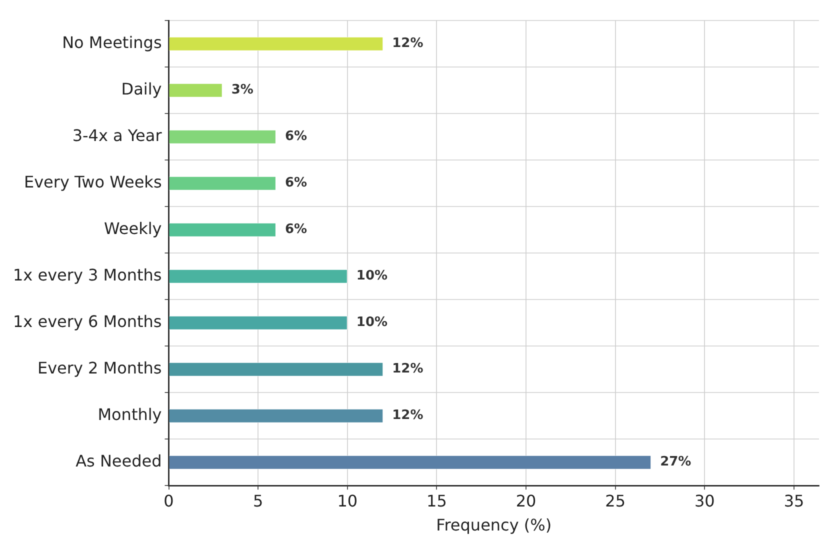  What do you see at coordinates (87, 275) in the screenshot?
I see `y-tick-label: 1x every 3 Months` at bounding box center [87, 275].